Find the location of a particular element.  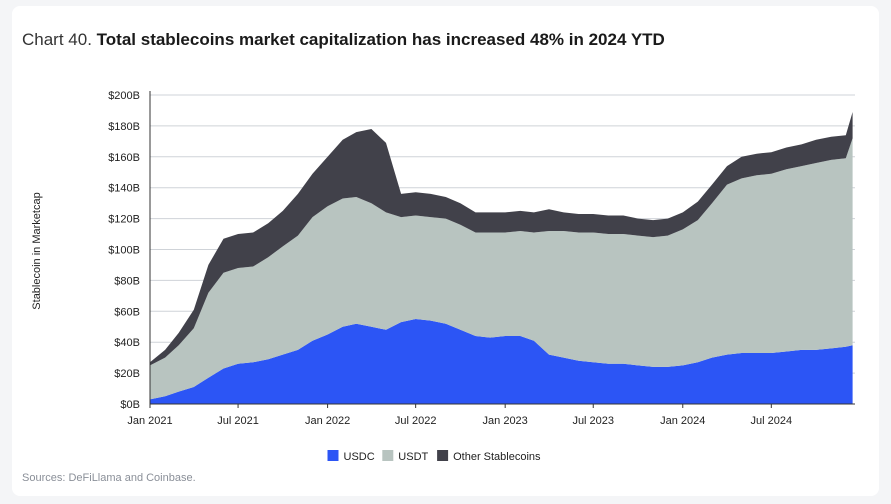

y-tick-label: $100B is located at coordinates (124, 251).